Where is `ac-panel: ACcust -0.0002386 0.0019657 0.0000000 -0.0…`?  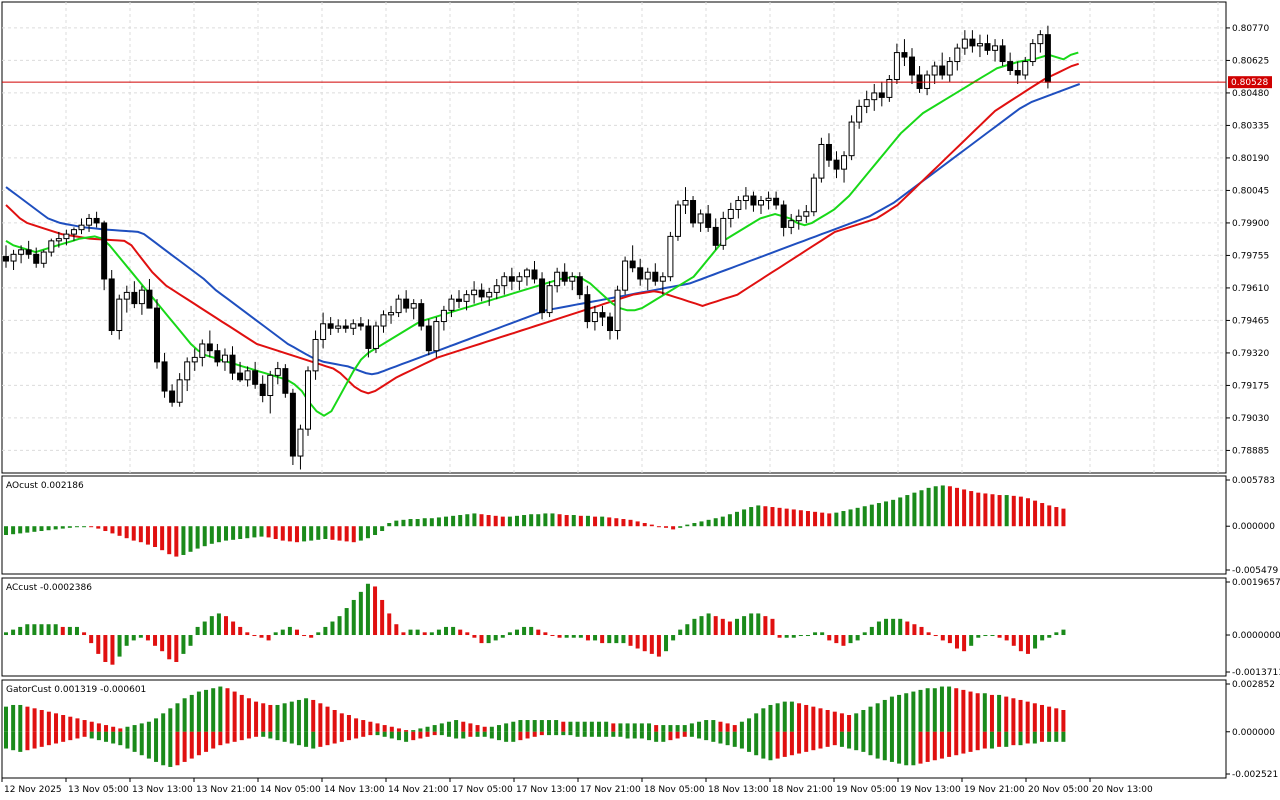 ac-panel: ACcust -0.0002386 0.0019657 0.0000000 -0.0… is located at coordinates (642, 628).